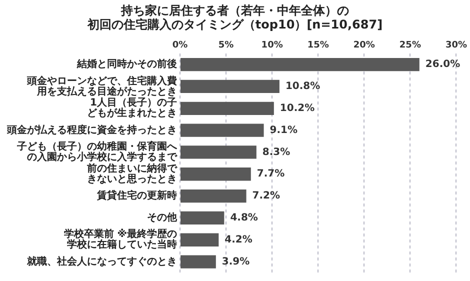 The width and height of the screenshot is (470, 281). Describe the element at coordinates (364, 45) in the screenshot. I see `x-tick-label: 20%` at that location.